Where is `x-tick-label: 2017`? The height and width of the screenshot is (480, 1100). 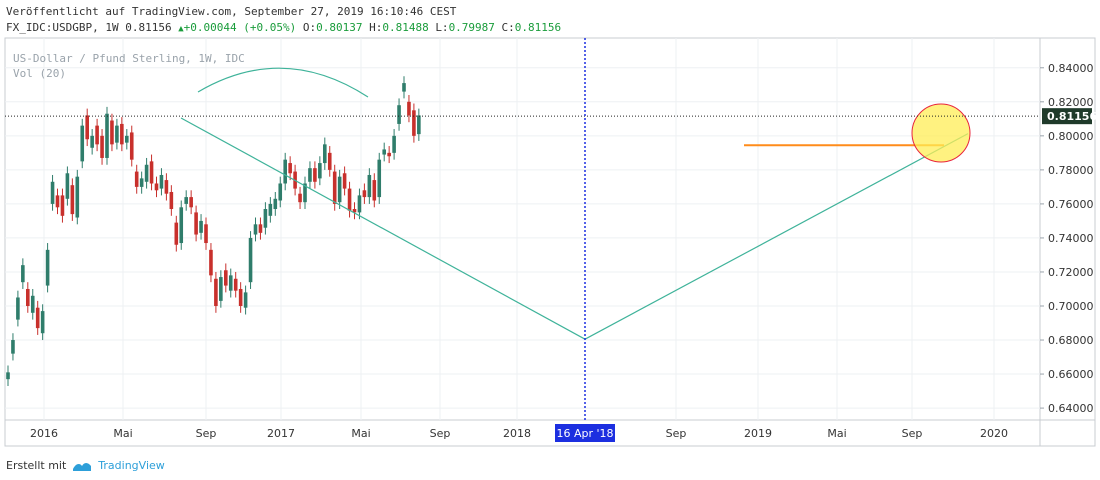
x-tick-label: 2017 is located at coordinates (281, 433).